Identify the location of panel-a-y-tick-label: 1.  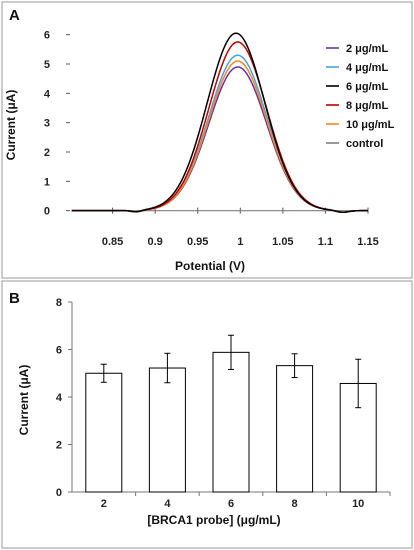
(47, 182).